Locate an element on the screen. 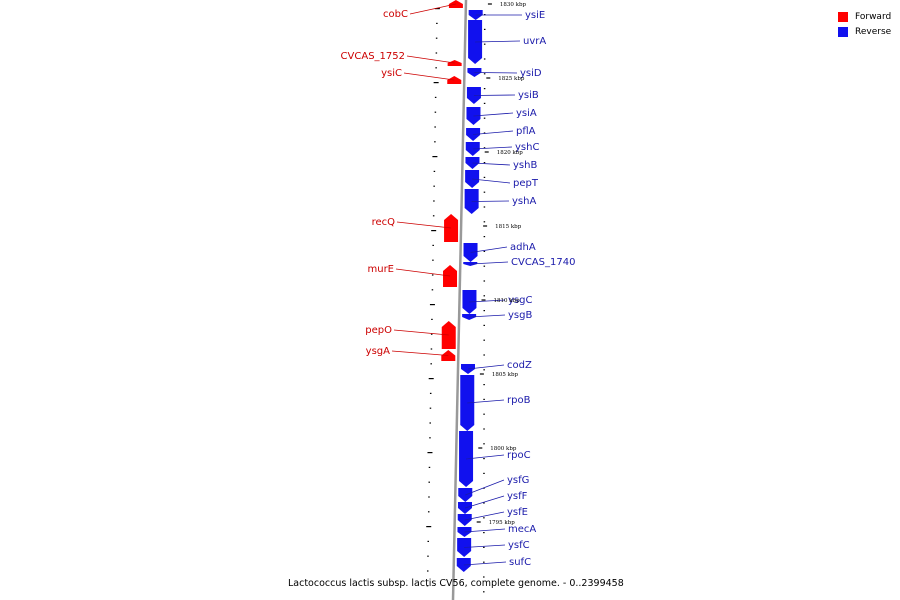 The image size is (900, 600). gene-label-ysgB: ysgB is located at coordinates (520, 315).